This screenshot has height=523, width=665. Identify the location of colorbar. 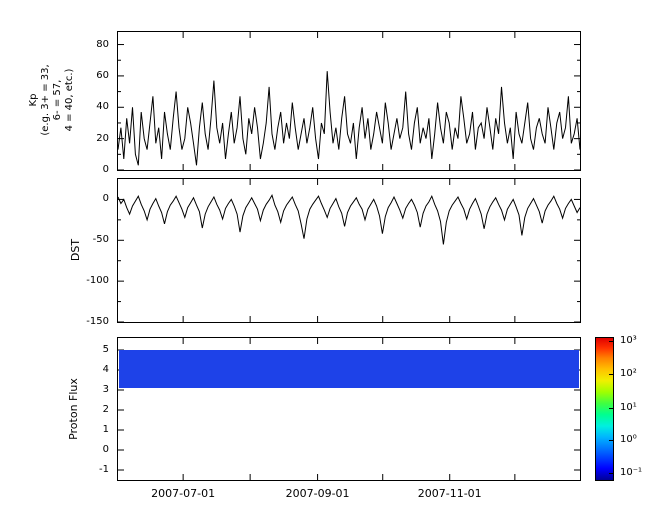
(604, 409).